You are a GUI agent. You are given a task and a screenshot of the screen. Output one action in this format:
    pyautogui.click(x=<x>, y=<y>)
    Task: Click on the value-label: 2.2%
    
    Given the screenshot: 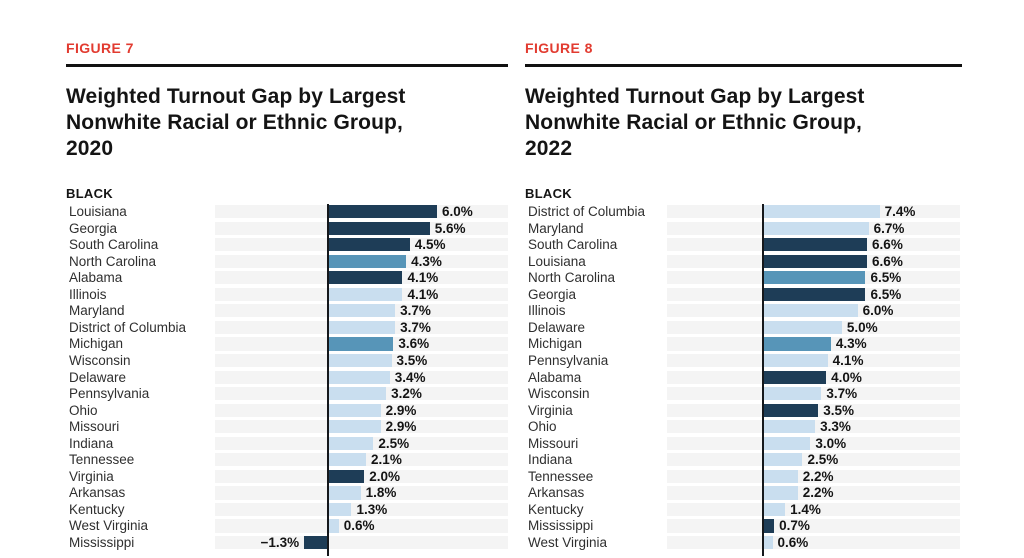 What is the action you would take?
    pyautogui.click(x=818, y=476)
    